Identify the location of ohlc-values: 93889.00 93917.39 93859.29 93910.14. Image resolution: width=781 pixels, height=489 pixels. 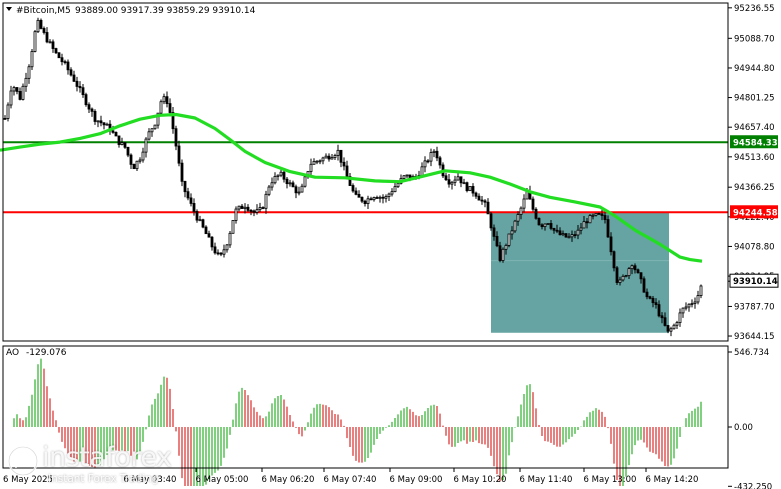
(165, 11).